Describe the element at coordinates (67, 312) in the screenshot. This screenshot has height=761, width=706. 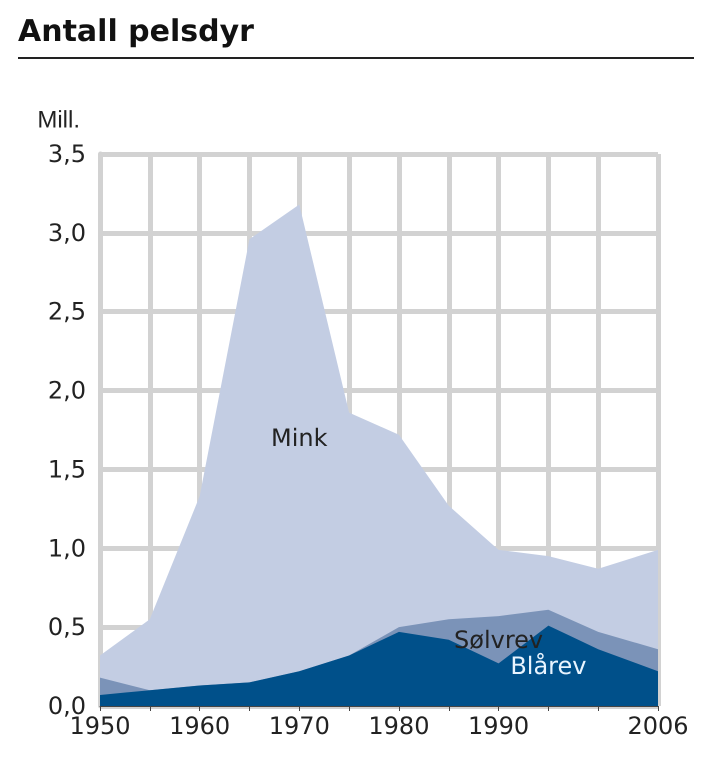
I see `y-tick-label: 2,5` at that location.